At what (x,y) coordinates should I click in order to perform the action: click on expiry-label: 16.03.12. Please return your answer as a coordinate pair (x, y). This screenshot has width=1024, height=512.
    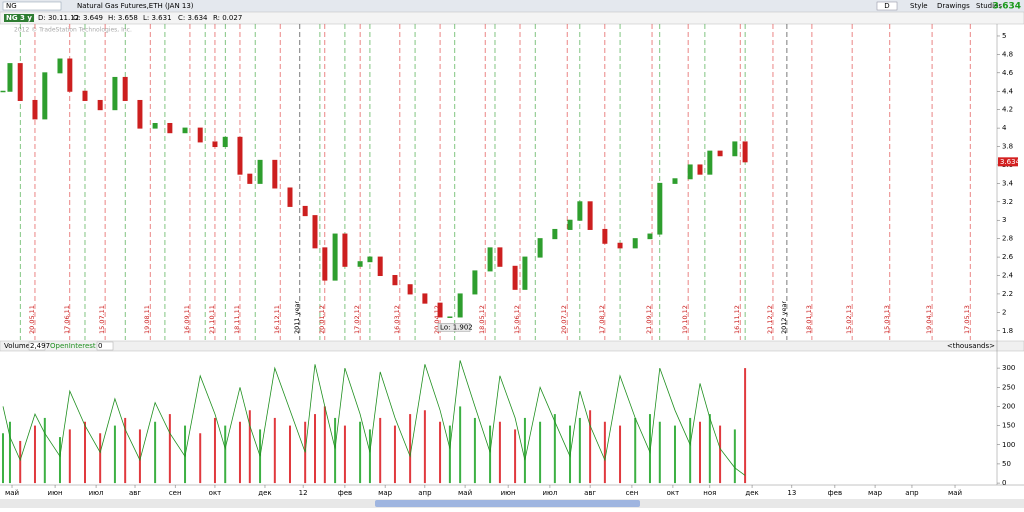
    Looking at the image, I should click on (397, 319).